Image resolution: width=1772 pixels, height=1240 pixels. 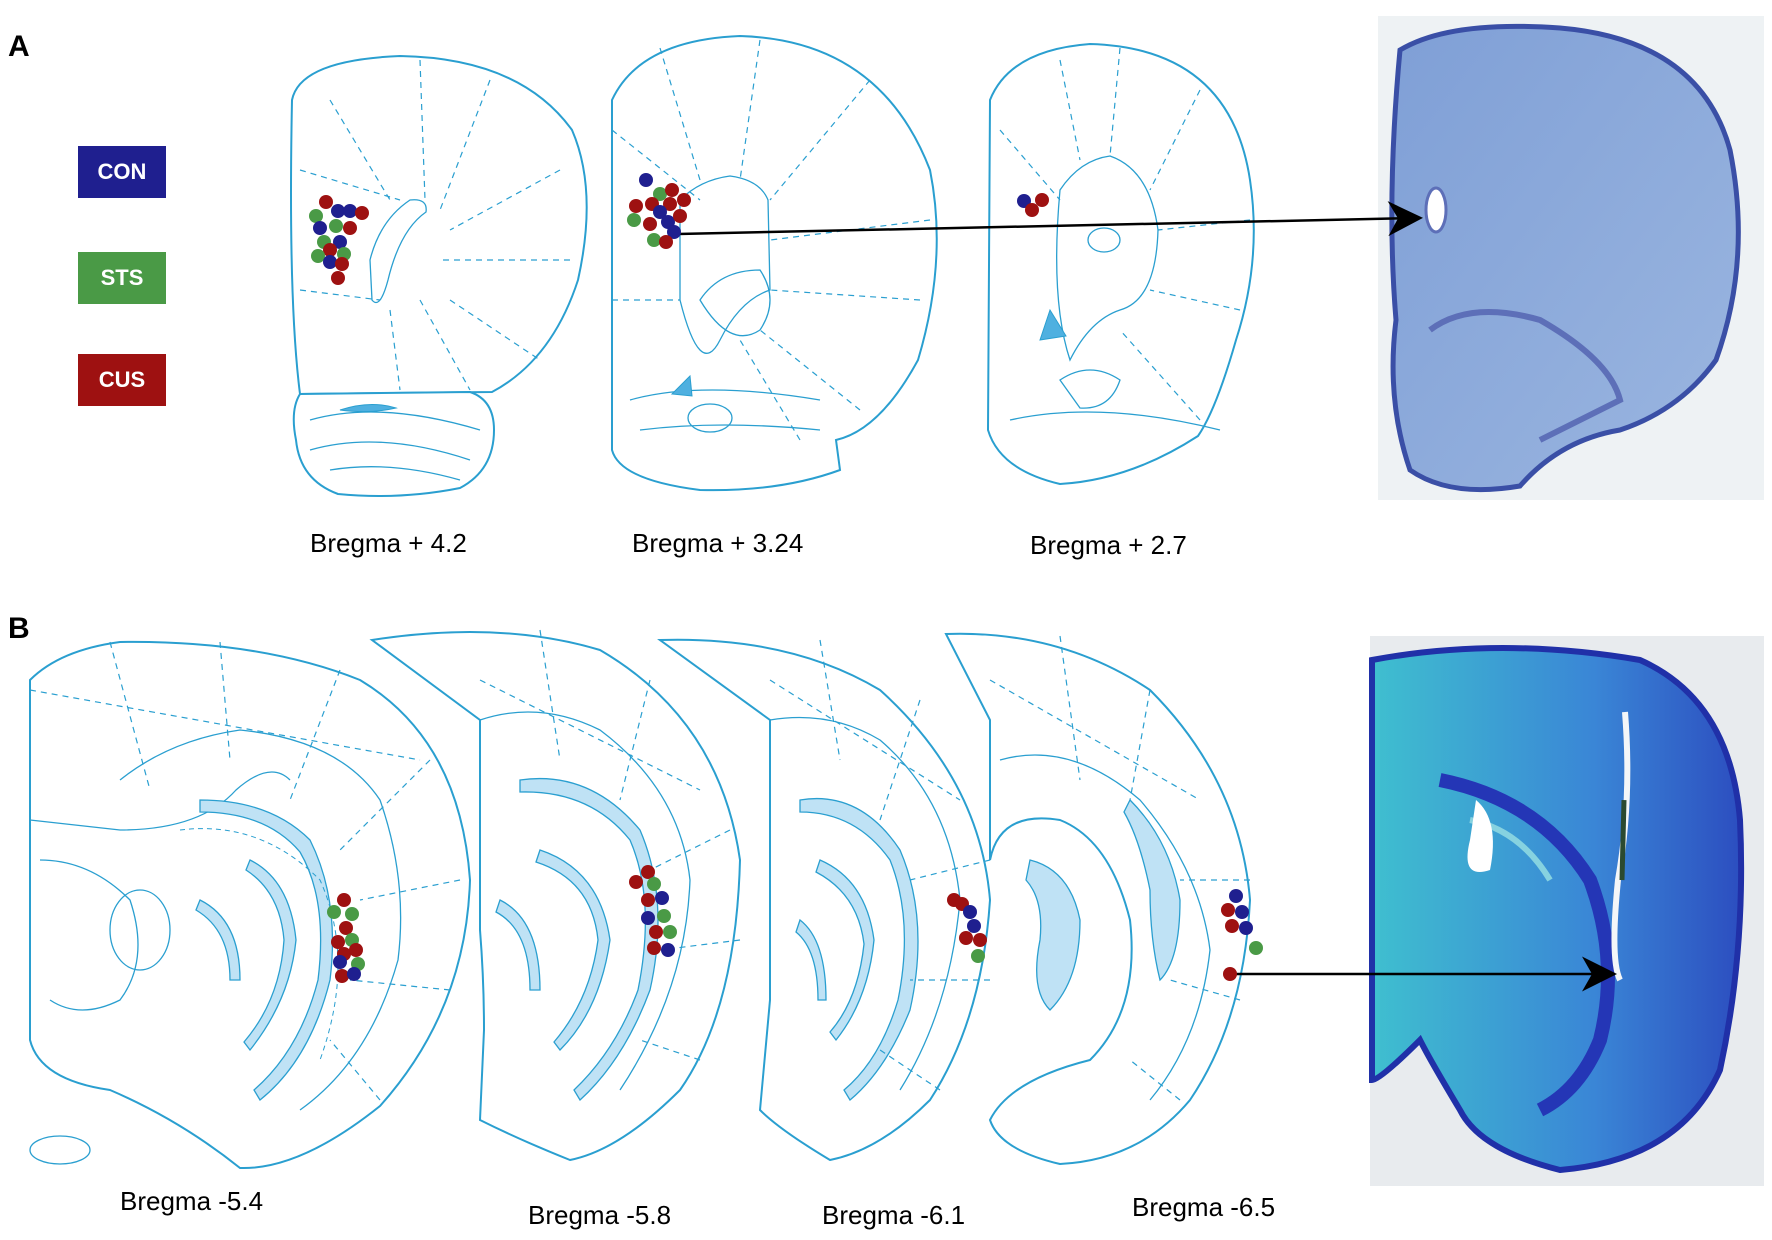 What do you see at coordinates (122, 380) in the screenshot?
I see `legend-cus: CUS` at bounding box center [122, 380].